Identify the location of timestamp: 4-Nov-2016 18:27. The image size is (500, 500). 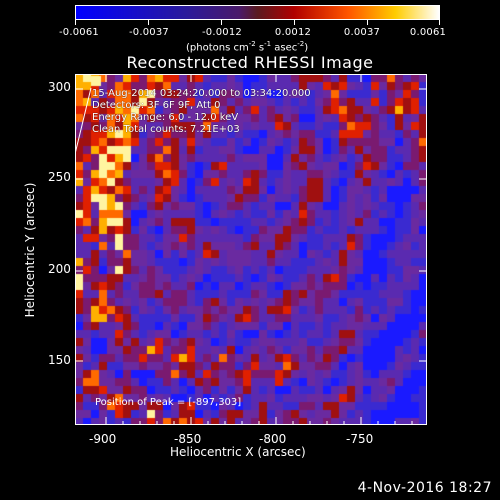
(424, 488).